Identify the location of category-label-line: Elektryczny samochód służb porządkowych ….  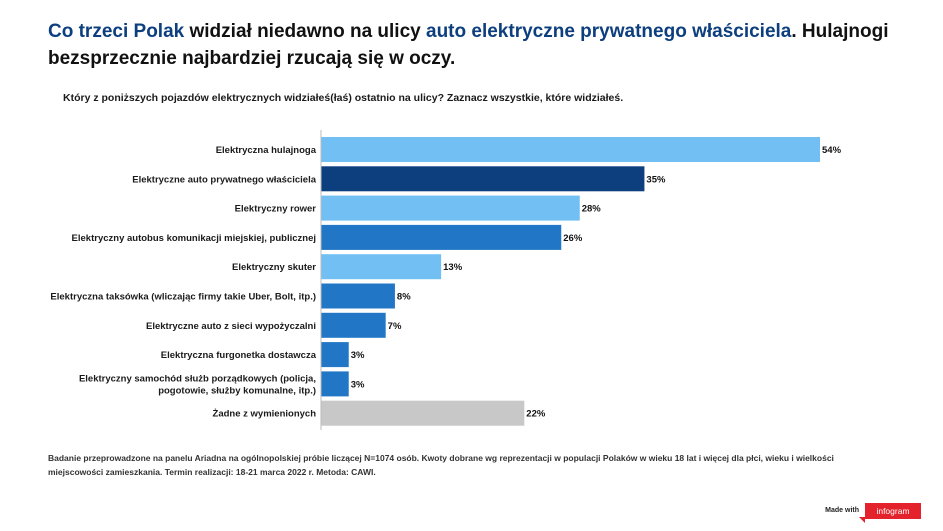
(197, 378).